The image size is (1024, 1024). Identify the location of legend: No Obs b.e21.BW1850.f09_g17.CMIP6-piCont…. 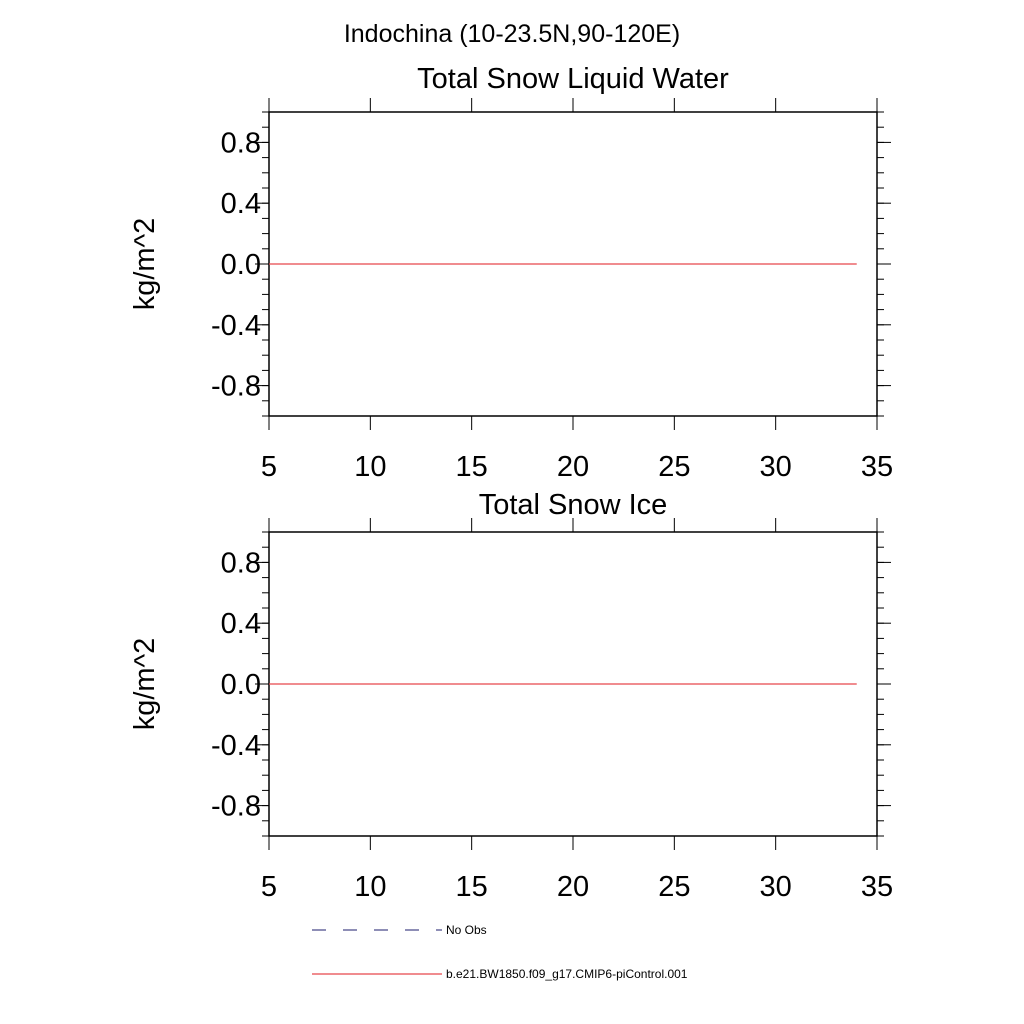
(500, 952).